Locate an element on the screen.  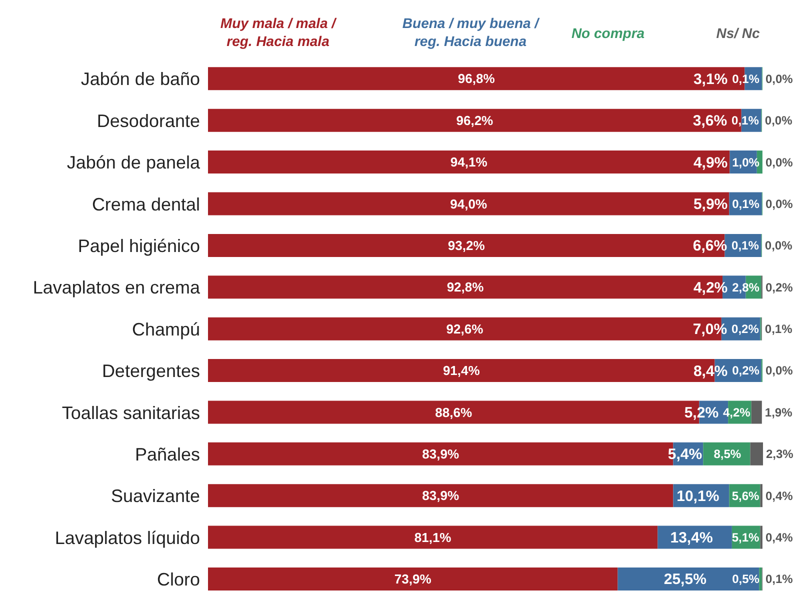
y-tick-label: Toallas sanitarias is located at coordinates (131, 412).